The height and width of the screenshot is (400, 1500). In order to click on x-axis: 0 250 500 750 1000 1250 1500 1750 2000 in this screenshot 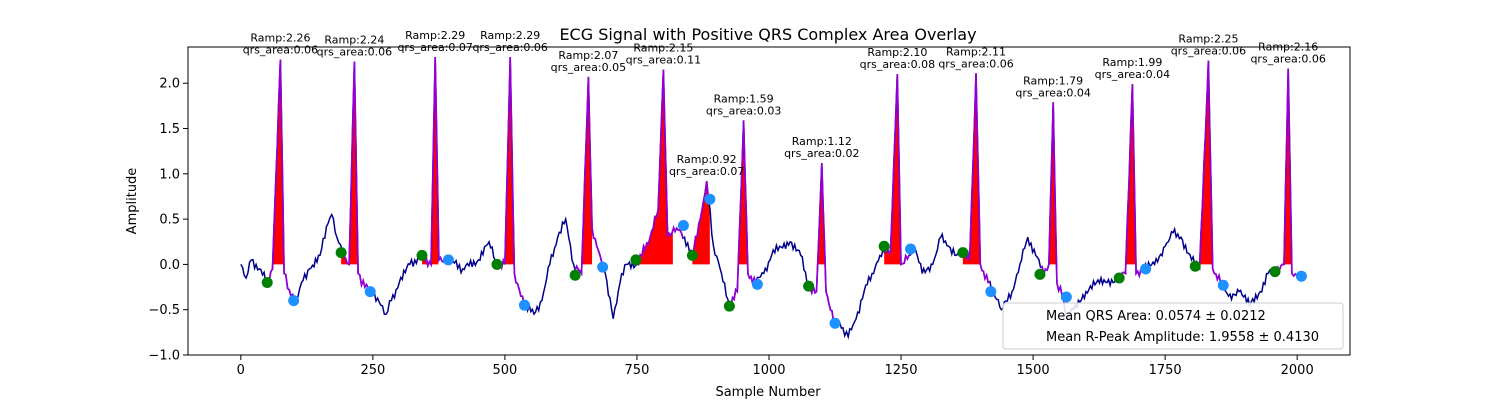, I will do `click(775, 366)`.